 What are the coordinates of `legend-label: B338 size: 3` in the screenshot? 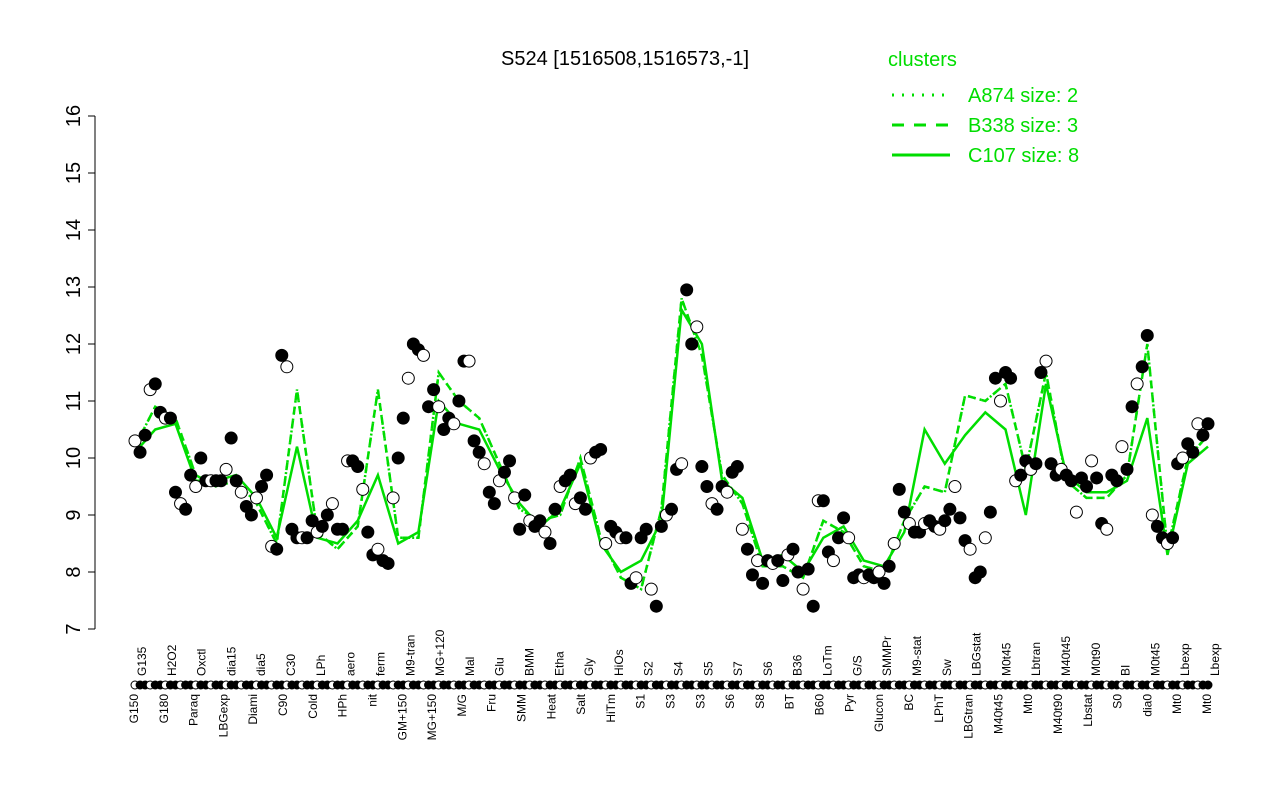 It's located at (1023, 126).